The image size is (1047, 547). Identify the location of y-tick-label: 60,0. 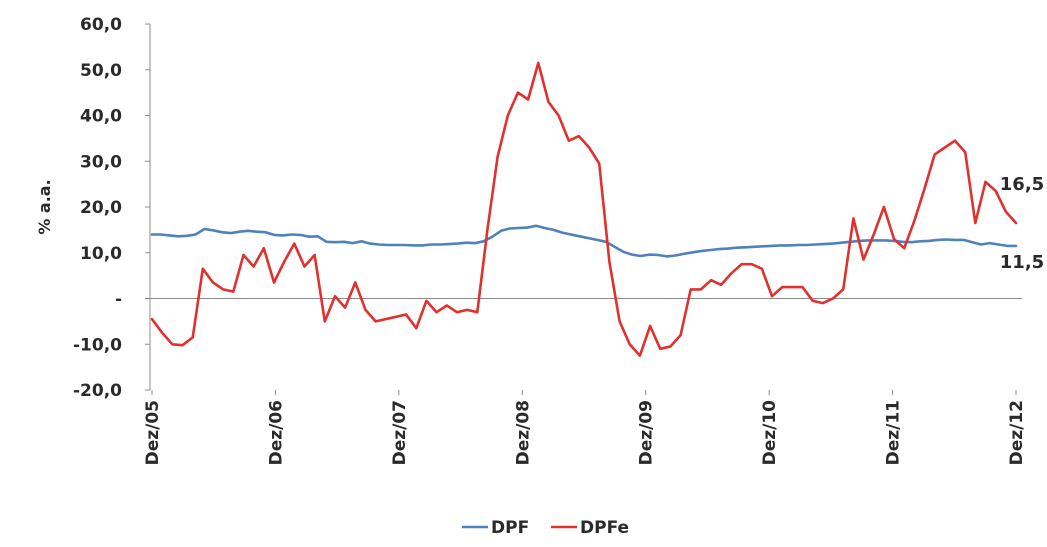
(101, 25).